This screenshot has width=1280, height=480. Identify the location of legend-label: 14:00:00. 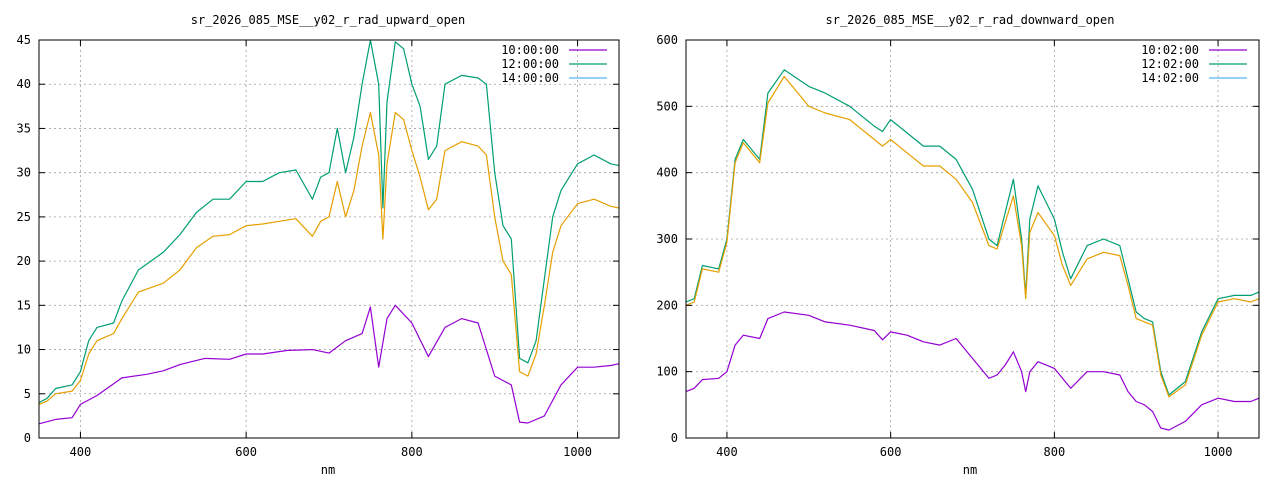
(530, 78).